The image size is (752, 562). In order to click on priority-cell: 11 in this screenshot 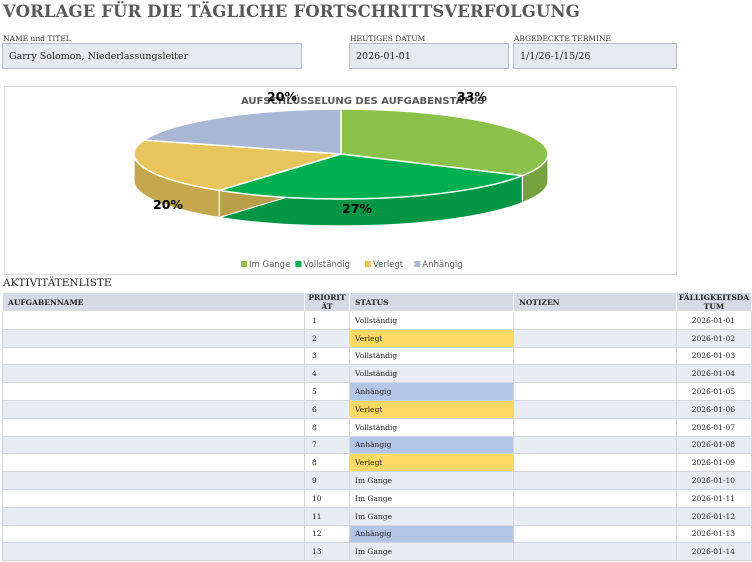, I will do `click(327, 516)`.